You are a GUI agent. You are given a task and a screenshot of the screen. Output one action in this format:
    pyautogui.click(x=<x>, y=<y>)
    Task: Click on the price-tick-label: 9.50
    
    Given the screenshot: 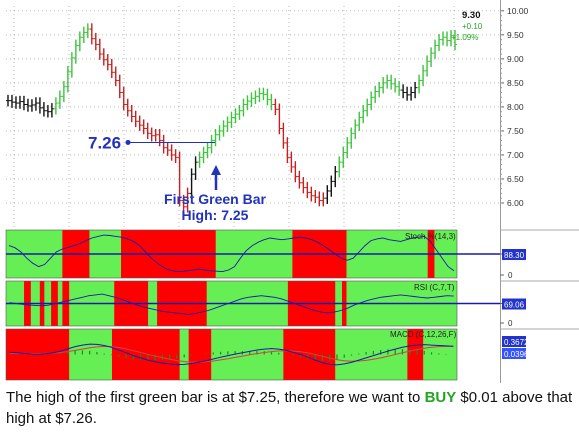 What is the action you would take?
    pyautogui.click(x=515, y=35)
    